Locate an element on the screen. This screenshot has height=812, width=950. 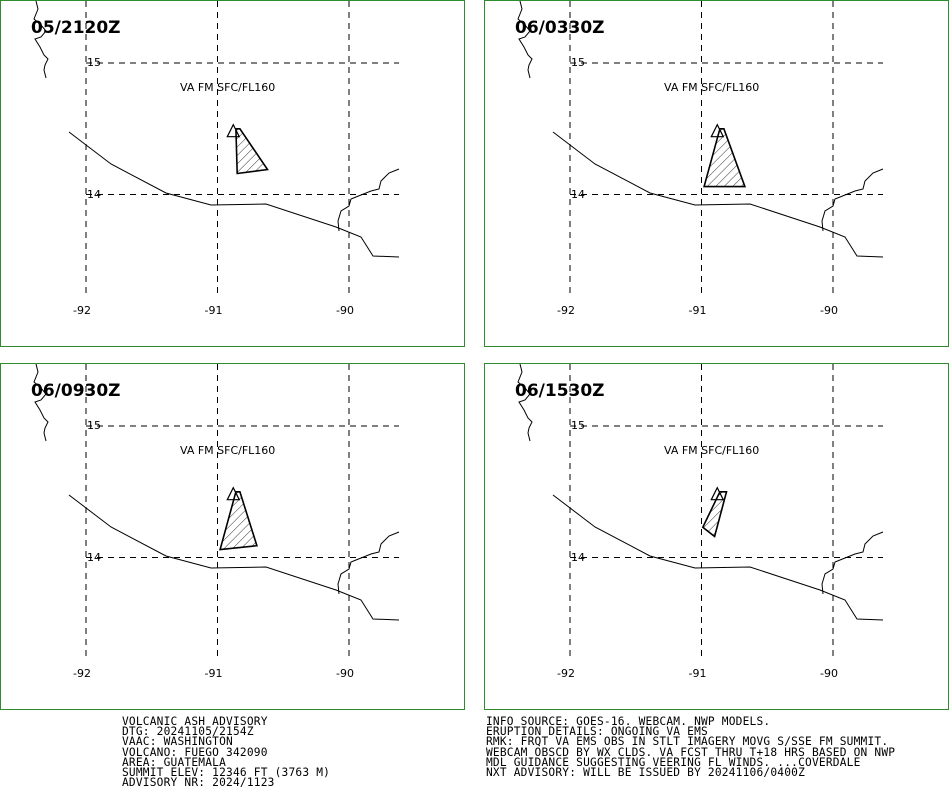
advisory-line: DTG: 20241105/2154Z is located at coordinates (188, 732).